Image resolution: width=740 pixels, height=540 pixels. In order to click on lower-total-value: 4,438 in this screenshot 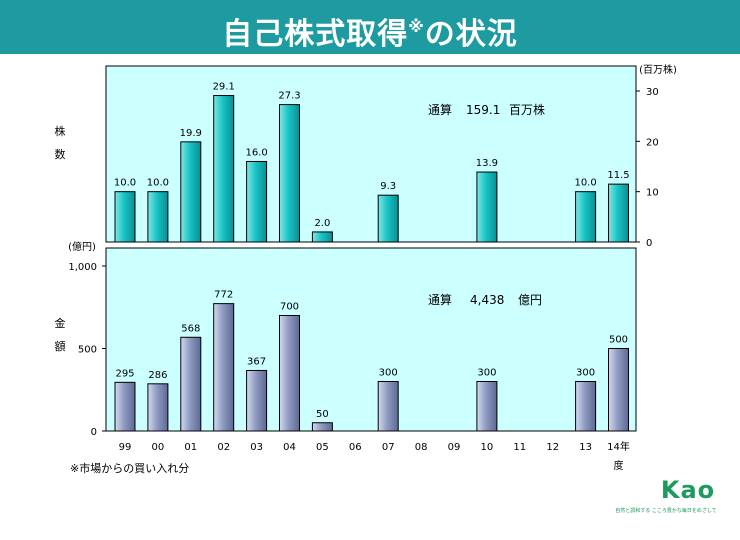, I will do `click(487, 300)`.